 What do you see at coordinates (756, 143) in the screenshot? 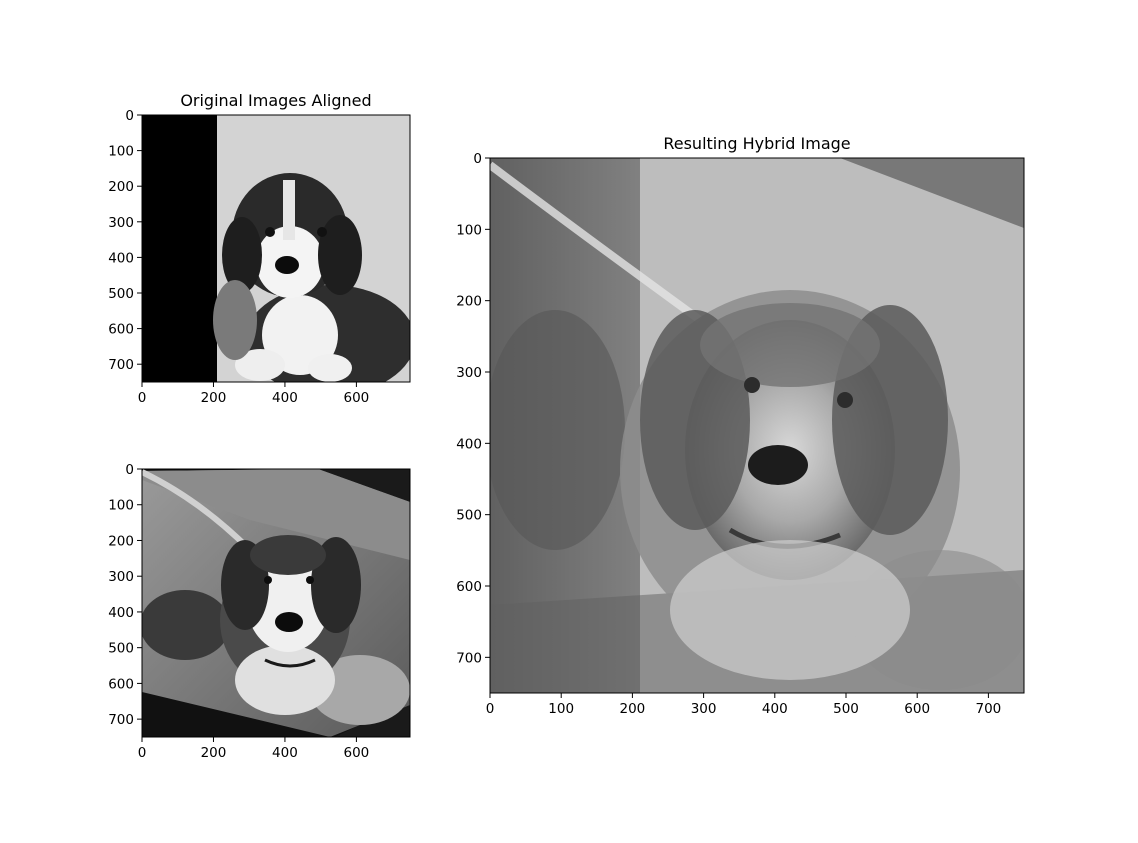
I see `axes-title: Resulting Hybrid Image` at bounding box center [756, 143].